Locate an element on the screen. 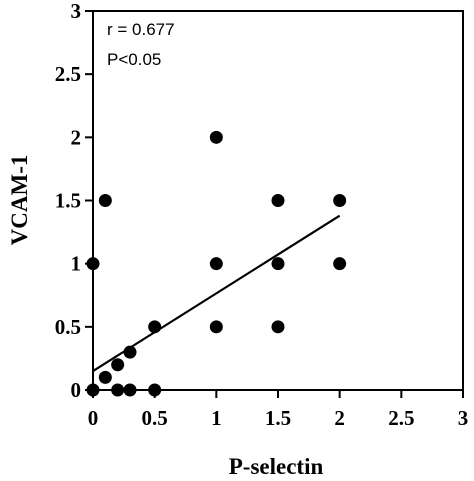 The image size is (474, 481). y-tick-label: 1 is located at coordinates (76, 264).